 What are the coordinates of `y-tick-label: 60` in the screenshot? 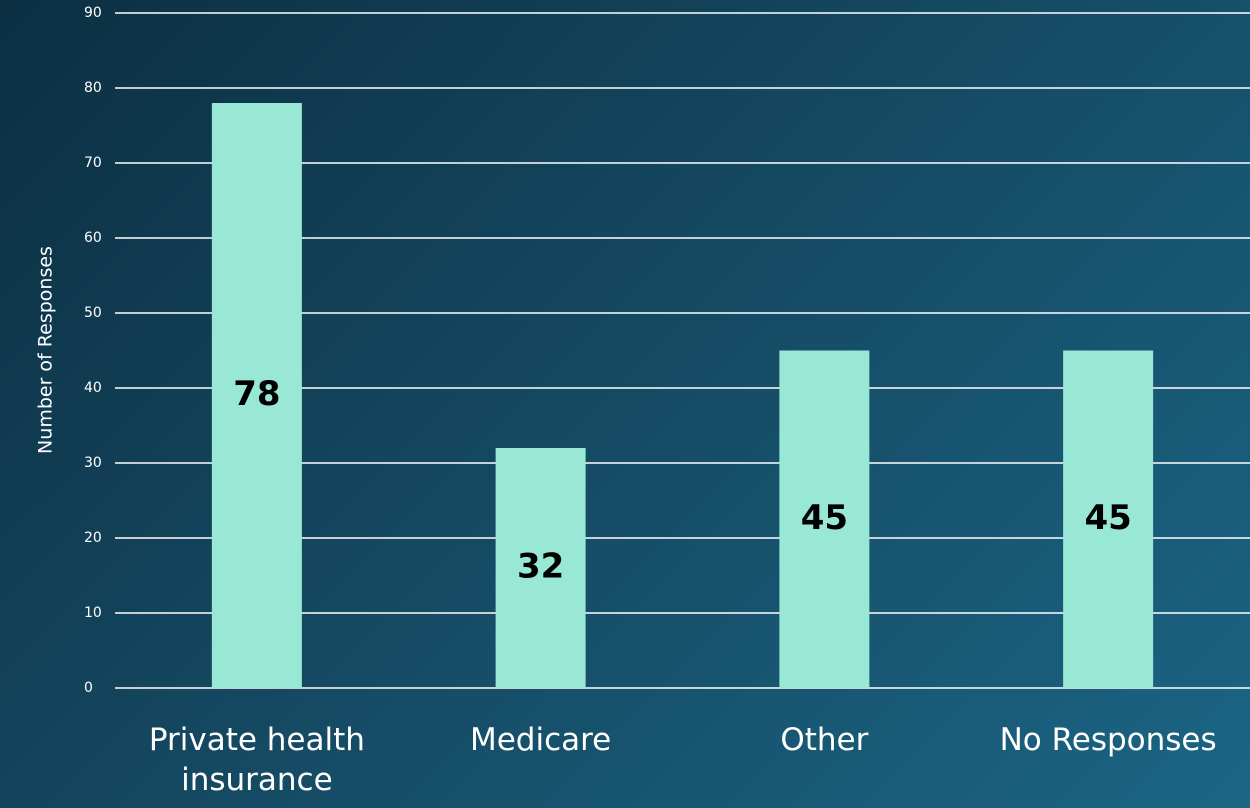 It's located at (93, 238).